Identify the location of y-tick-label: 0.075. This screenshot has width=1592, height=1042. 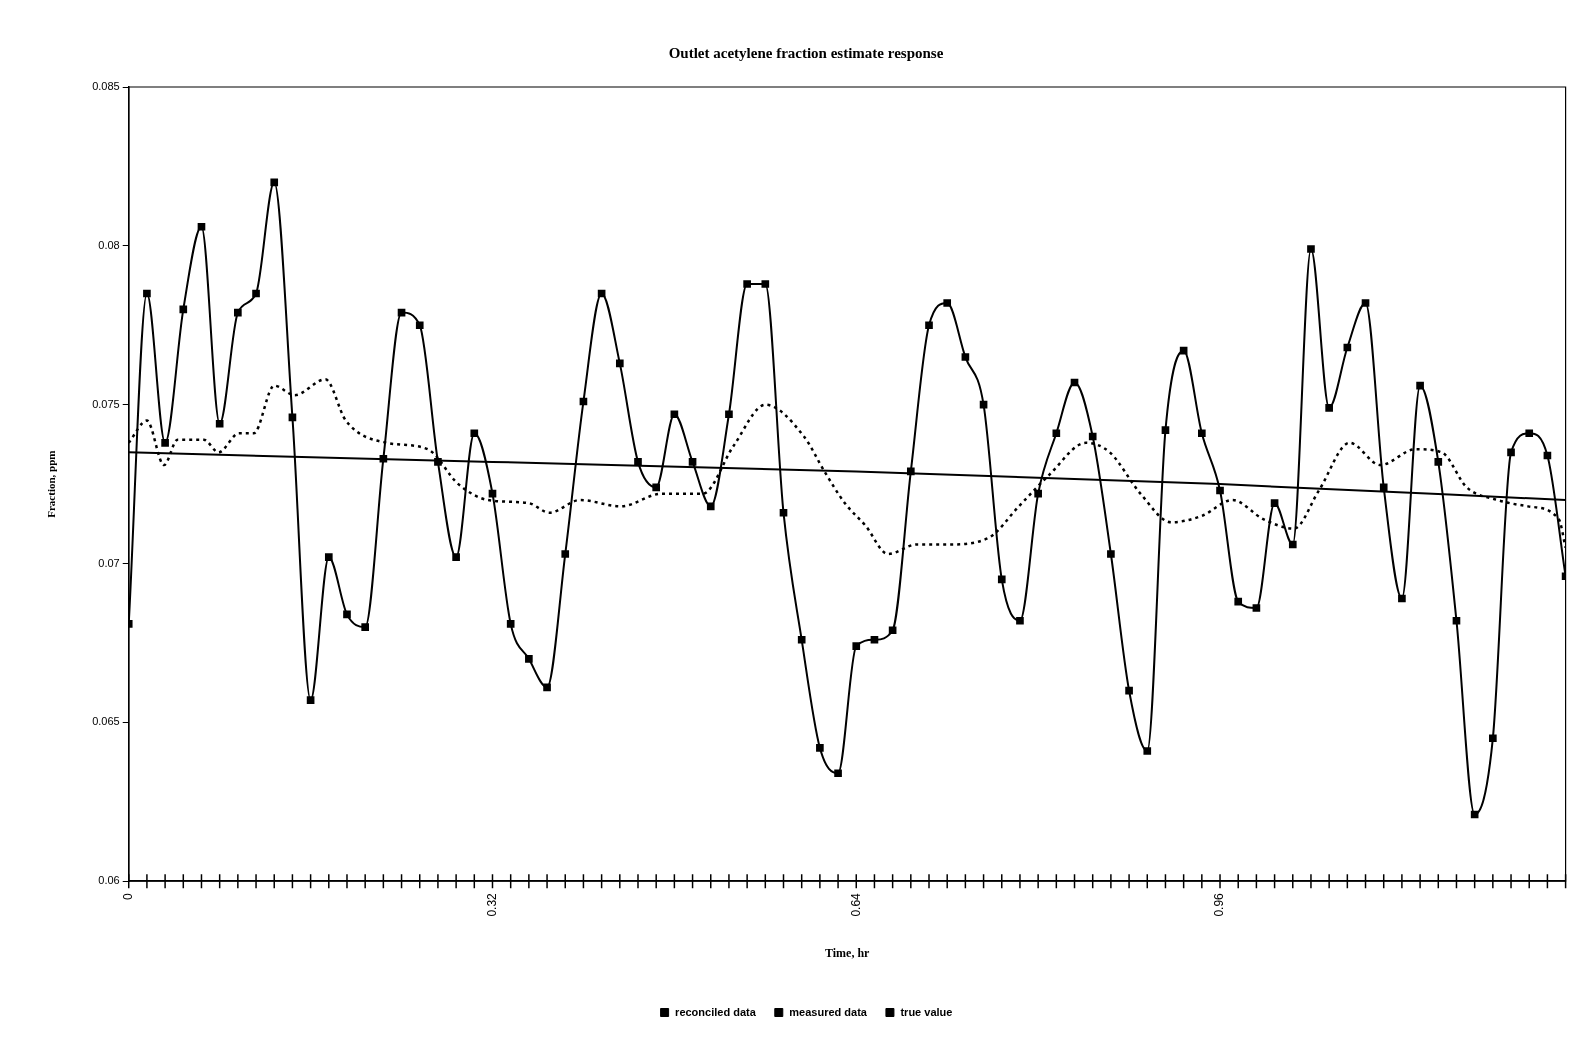
(106, 403).